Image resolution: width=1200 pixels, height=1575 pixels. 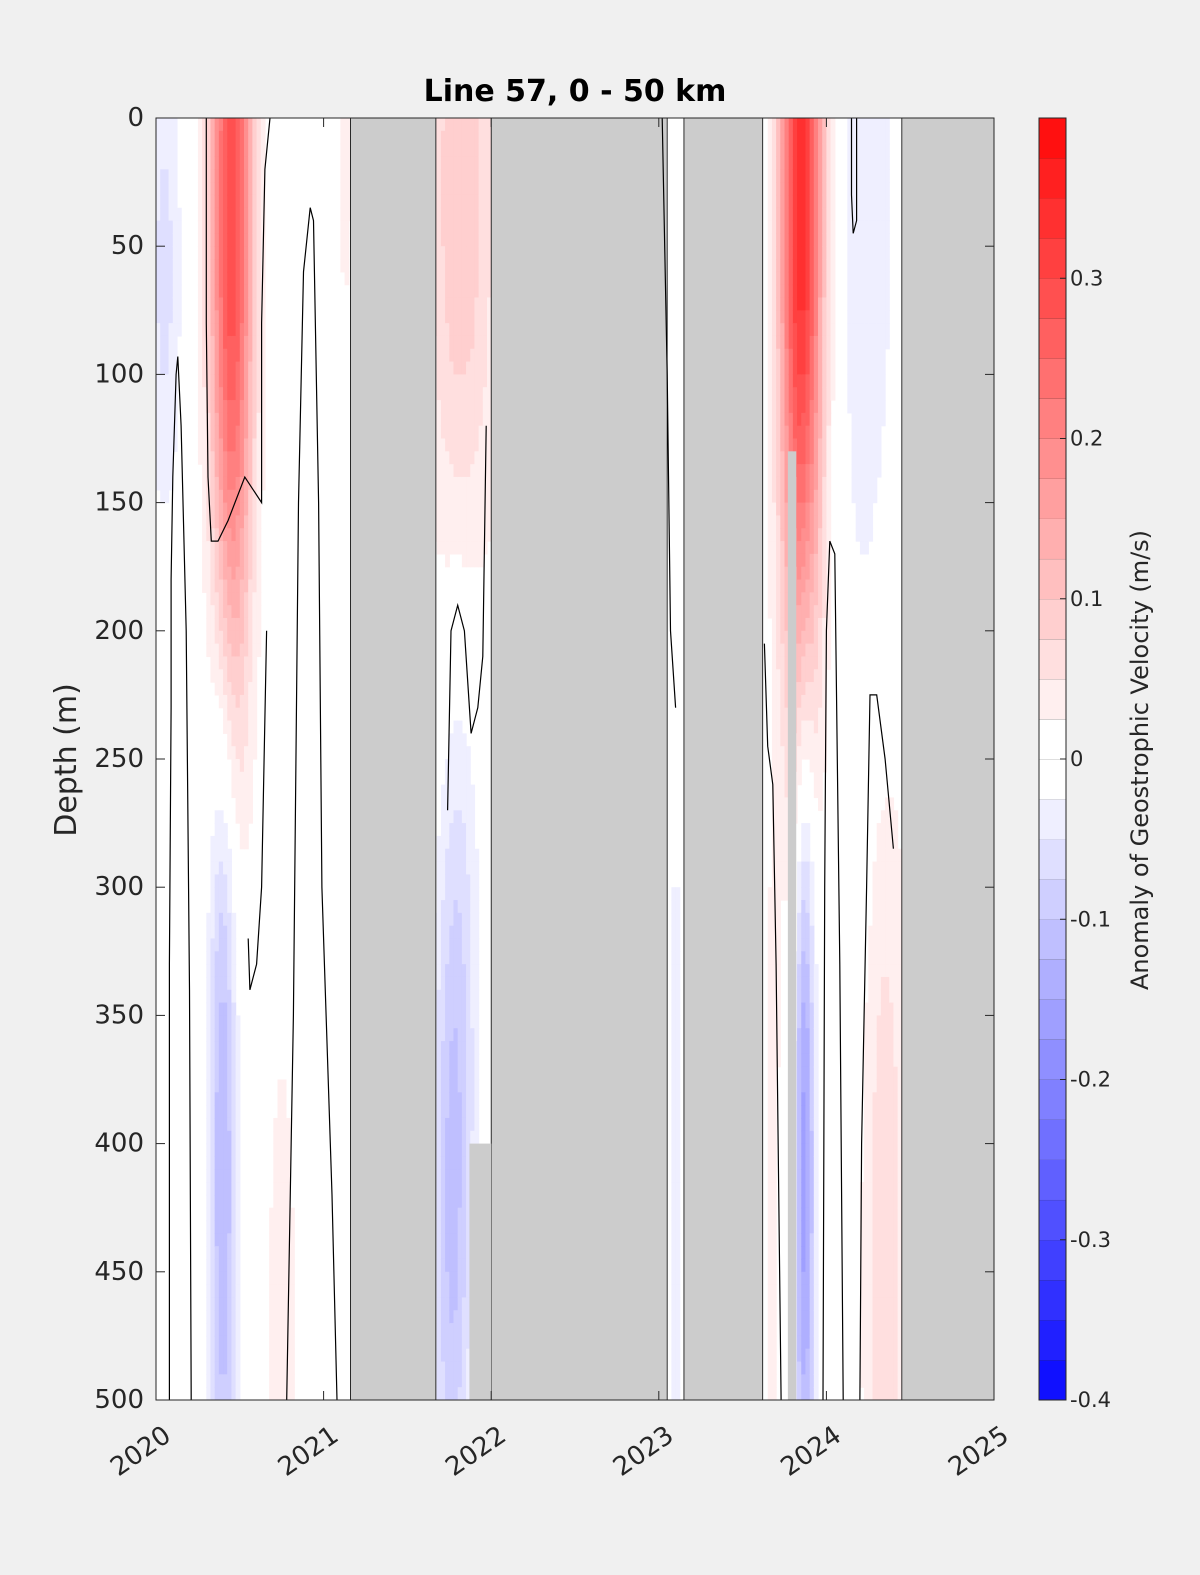 What do you see at coordinates (308, 1451) in the screenshot?
I see `x-tick-label: 2021` at bounding box center [308, 1451].